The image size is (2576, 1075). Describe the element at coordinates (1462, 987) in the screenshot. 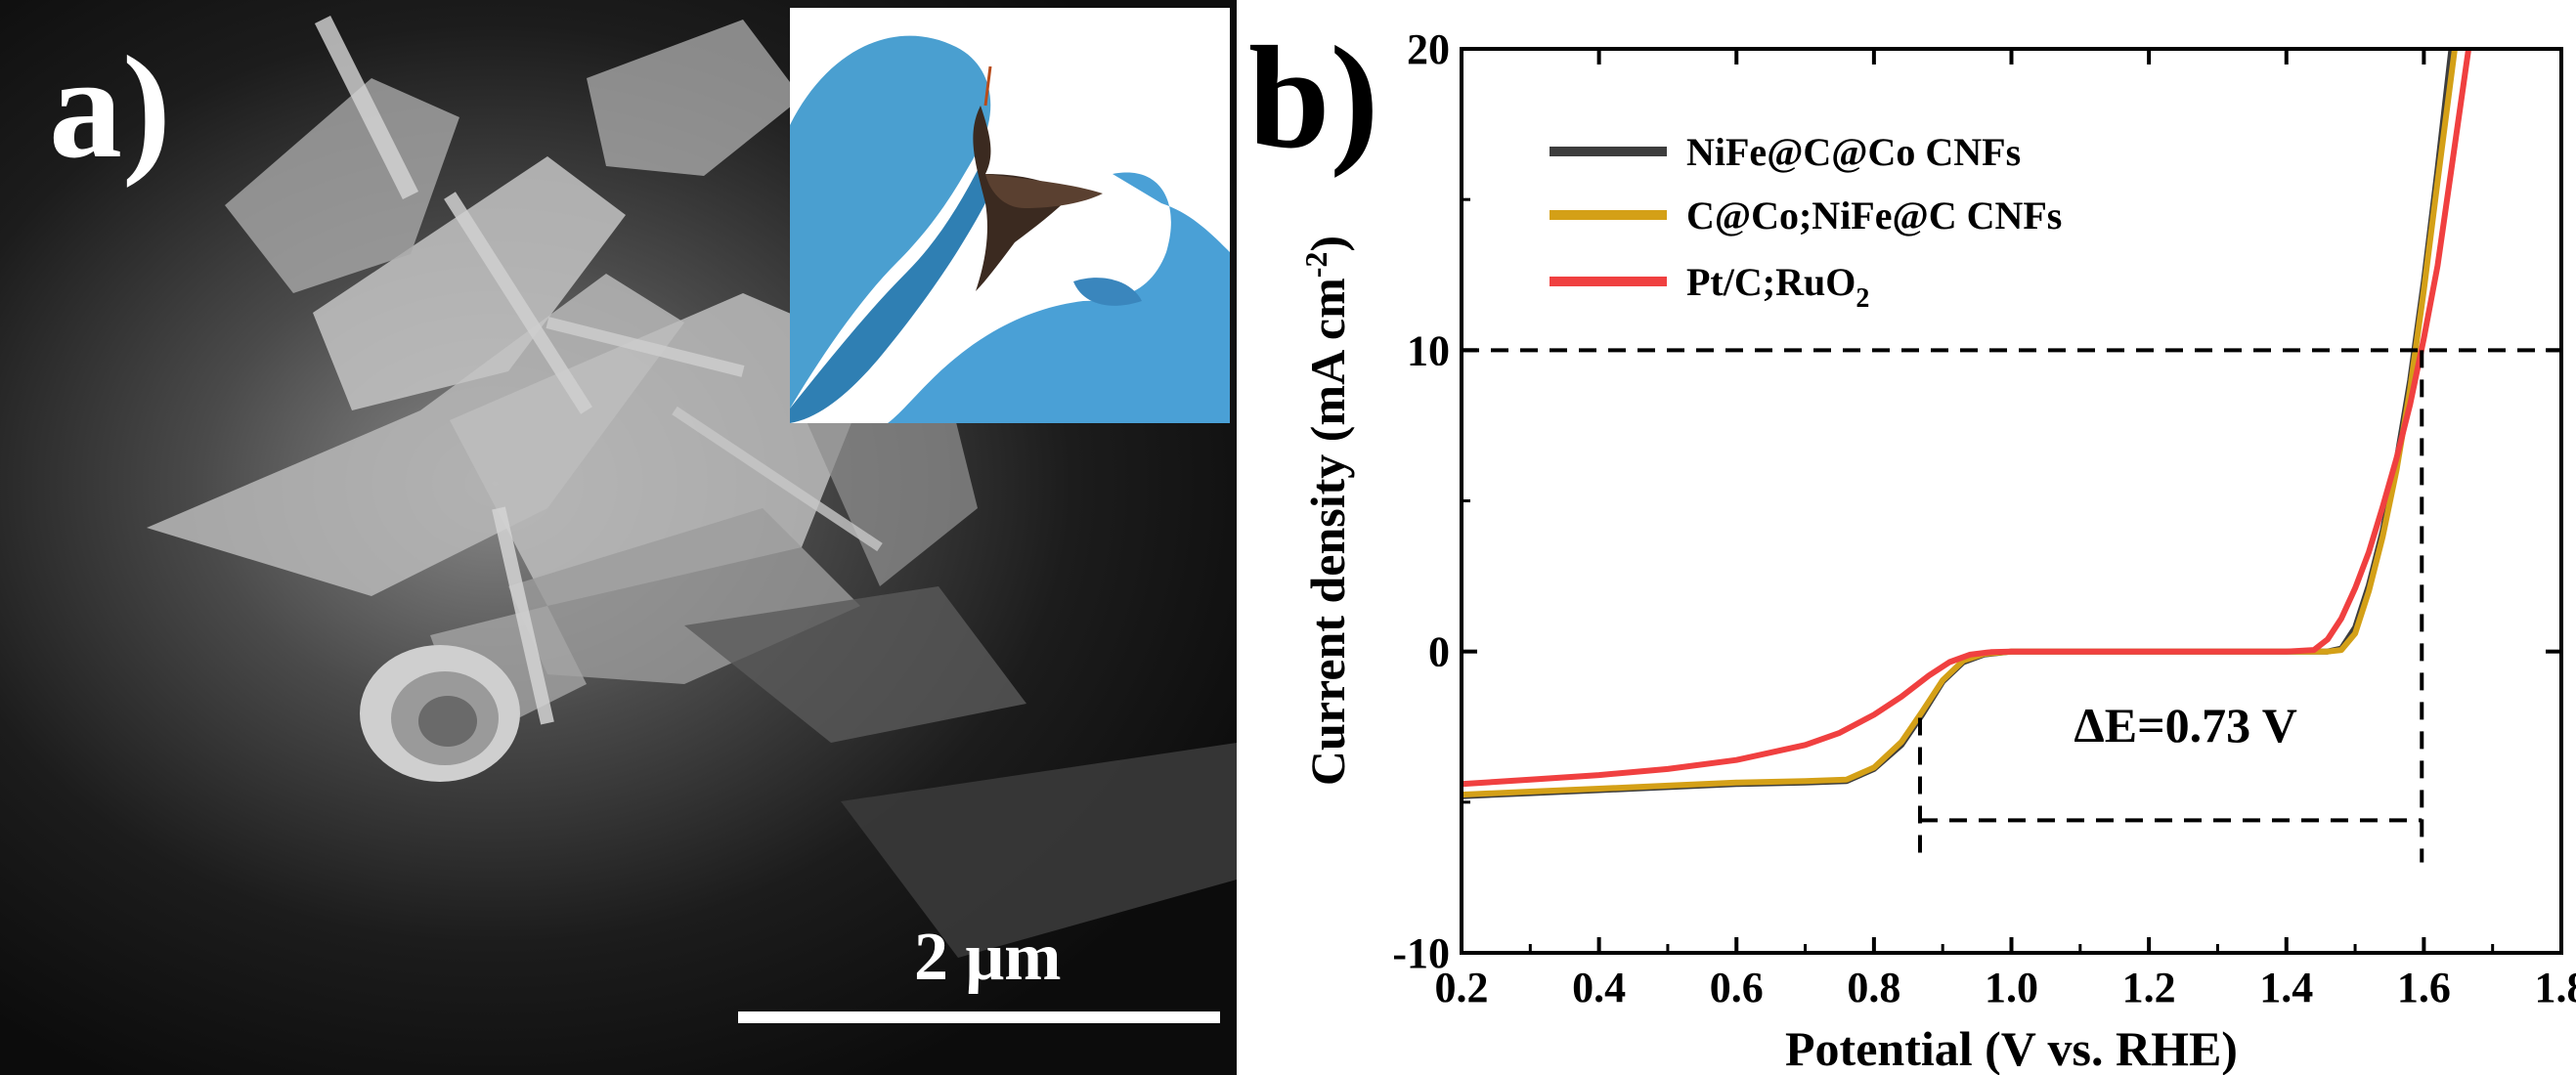

I see `x-tick-label: 0.2` at that location.